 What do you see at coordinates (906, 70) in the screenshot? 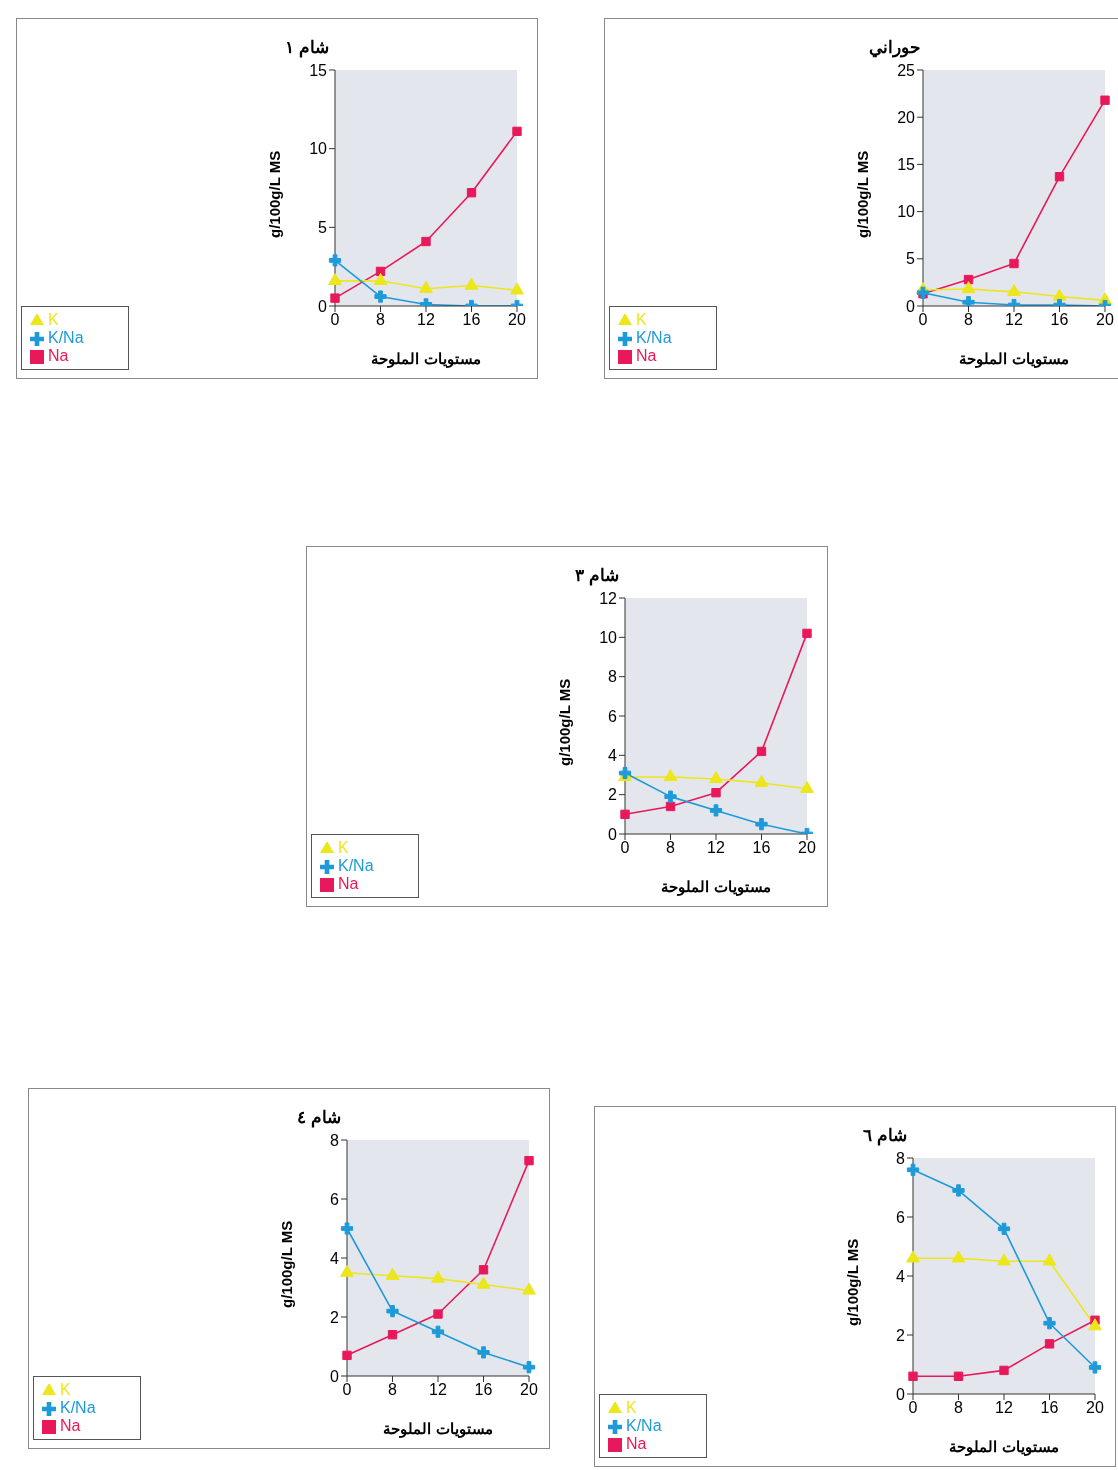
I see `y-tick-label: 25` at bounding box center [906, 70].